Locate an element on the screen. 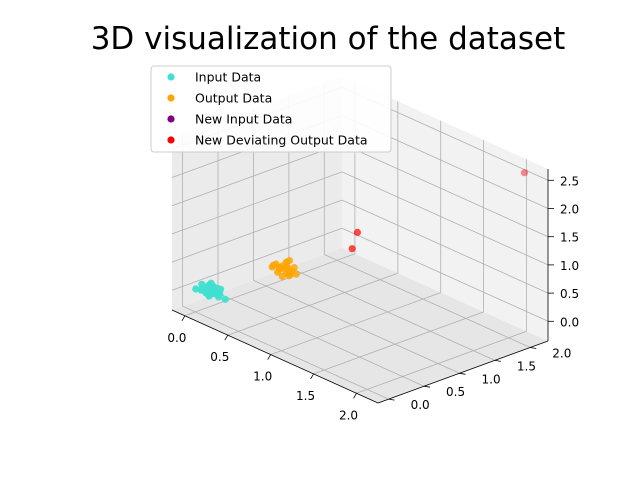 The image size is (640, 480). legend-frame is located at coordinates (271, 109).